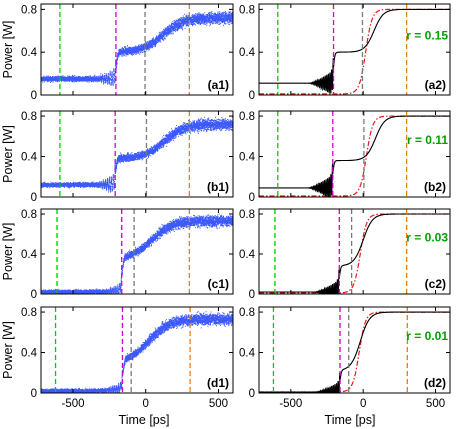 The height and width of the screenshot is (429, 463). I want to click on reference-curve-d2, so click(354, 352).